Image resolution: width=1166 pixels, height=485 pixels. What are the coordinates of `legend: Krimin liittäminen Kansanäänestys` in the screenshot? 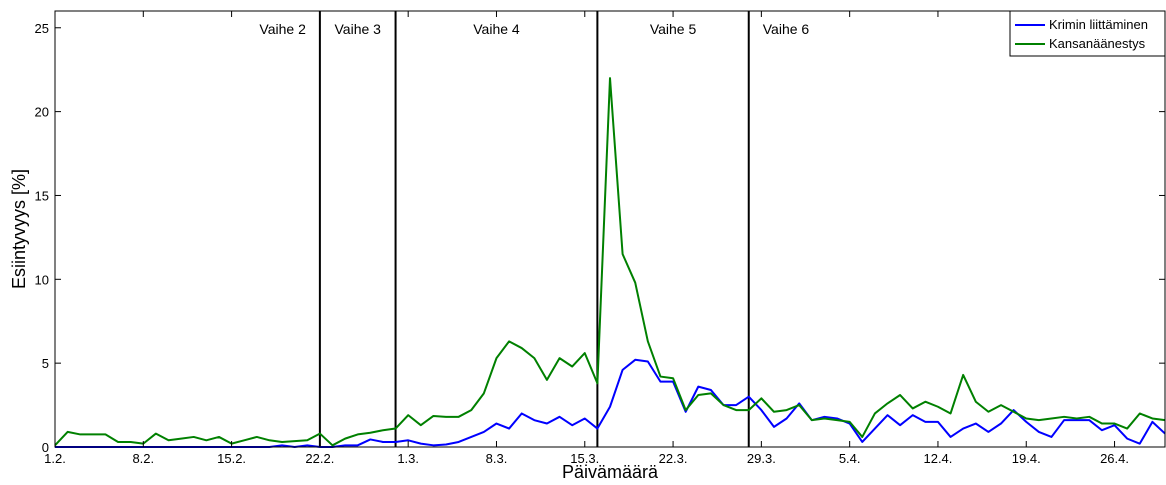 It's located at (1087, 33).